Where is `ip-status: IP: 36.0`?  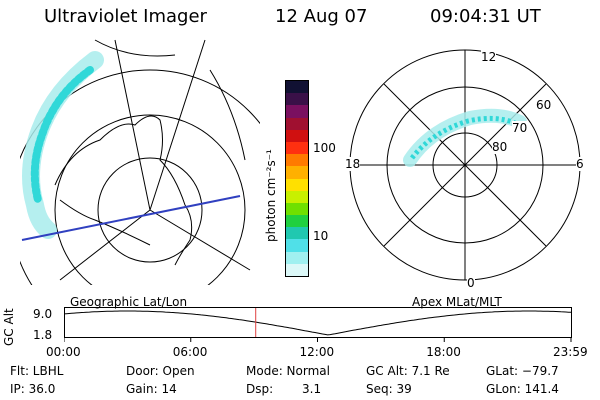 ip-status: IP: 36.0 is located at coordinates (33, 389).